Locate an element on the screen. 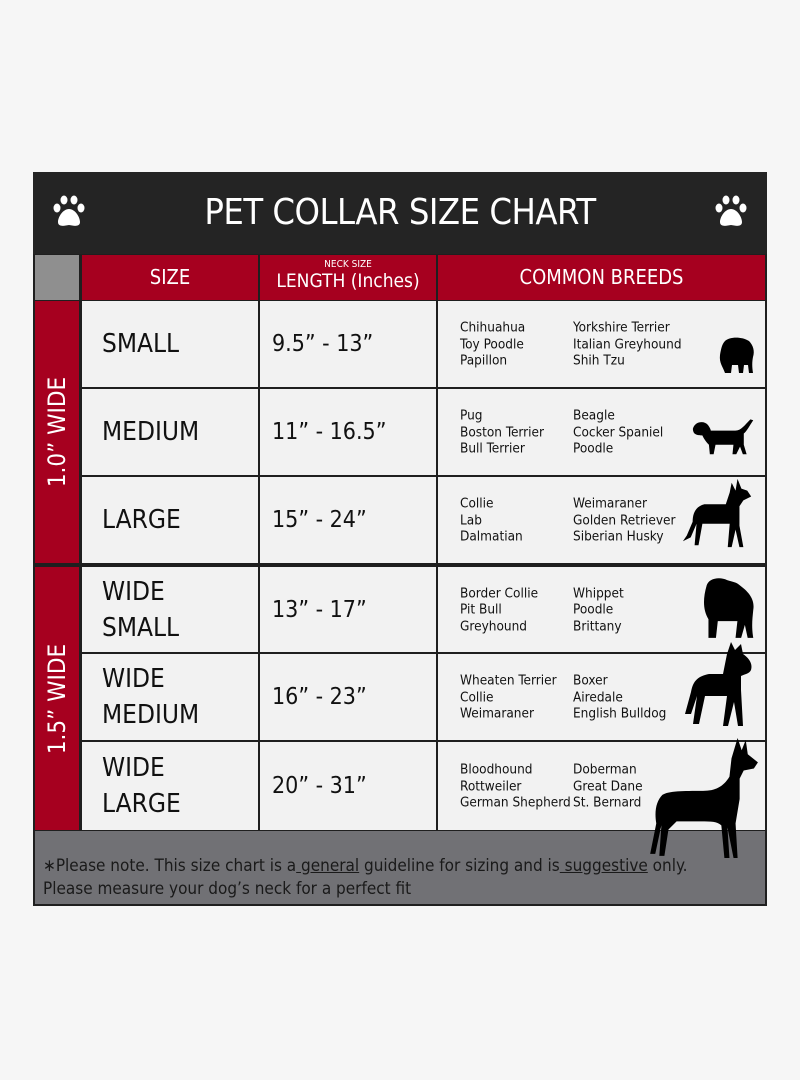 This screenshot has width=800, height=1080. bulldog-silhouette-icon is located at coordinates (729, 611).